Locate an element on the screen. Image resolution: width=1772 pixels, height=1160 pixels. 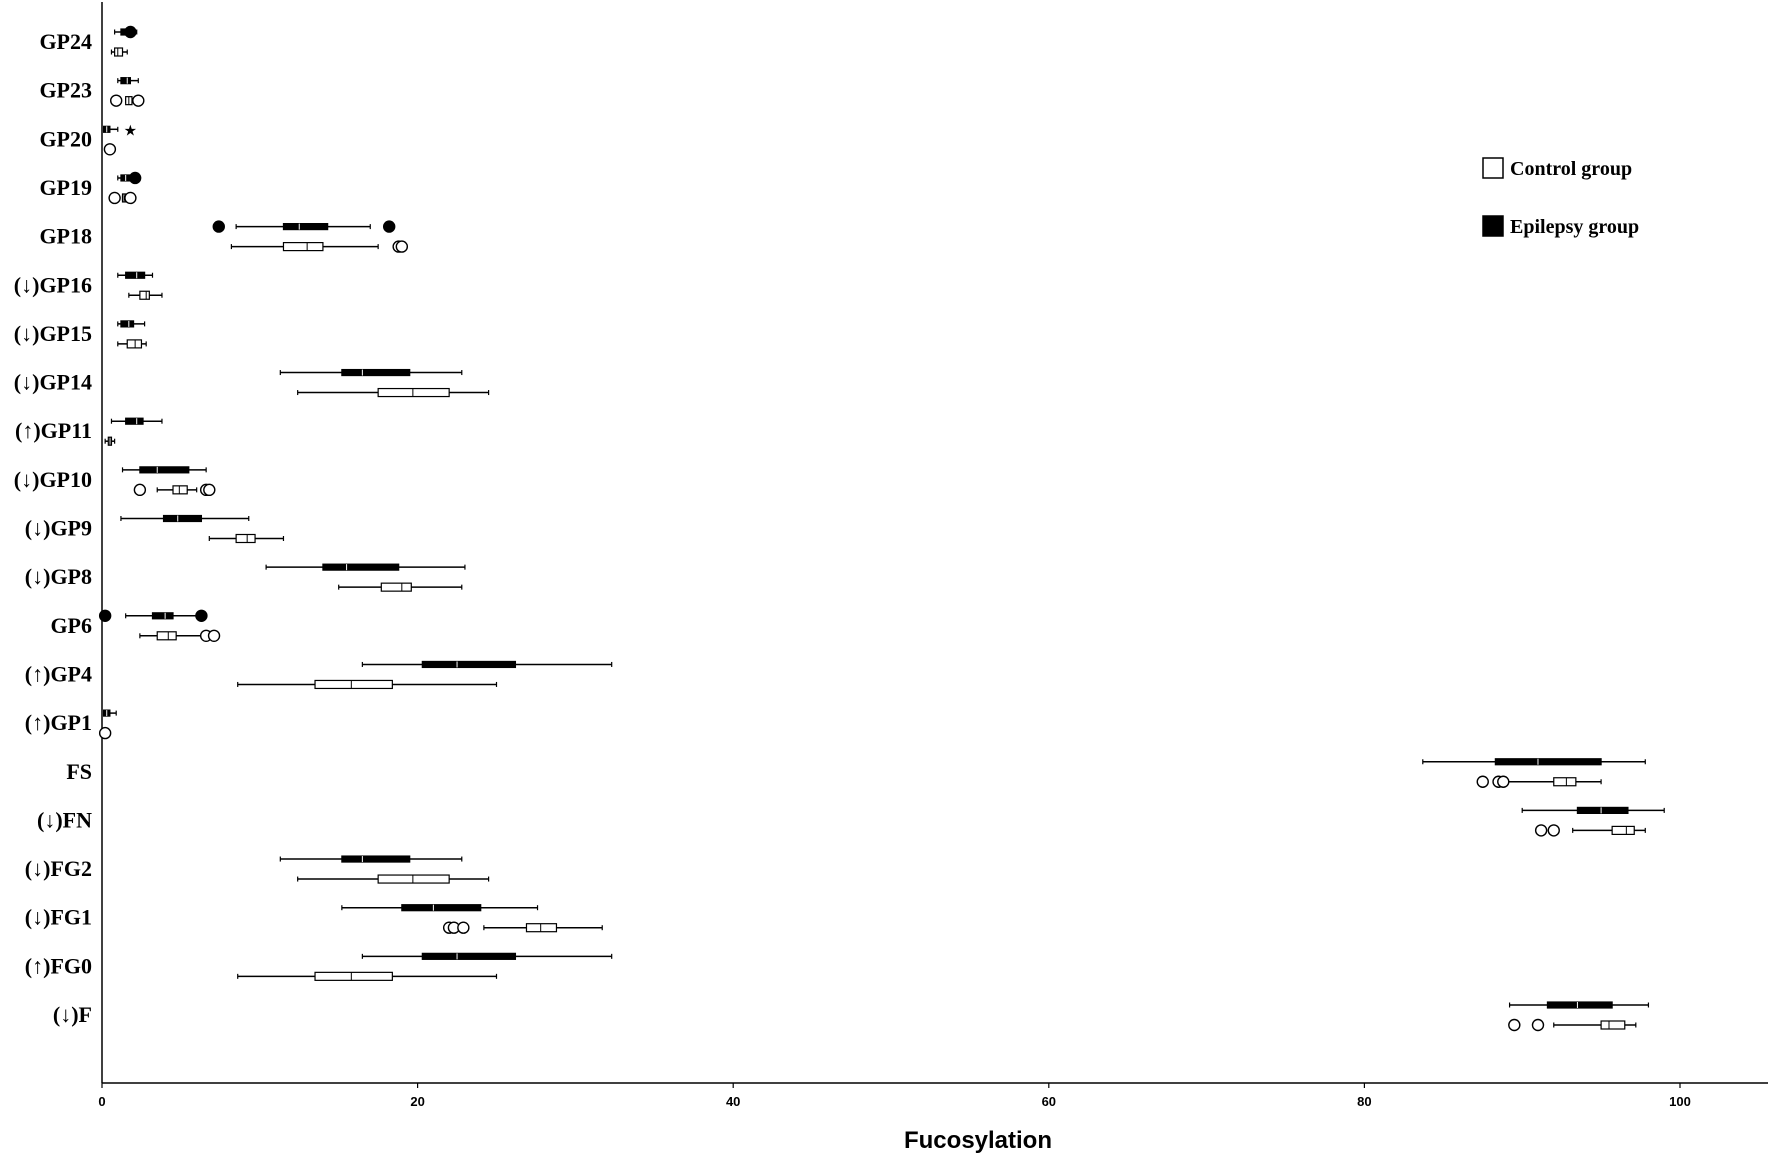
category-label: (↓)GP14 is located at coordinates (53, 382).